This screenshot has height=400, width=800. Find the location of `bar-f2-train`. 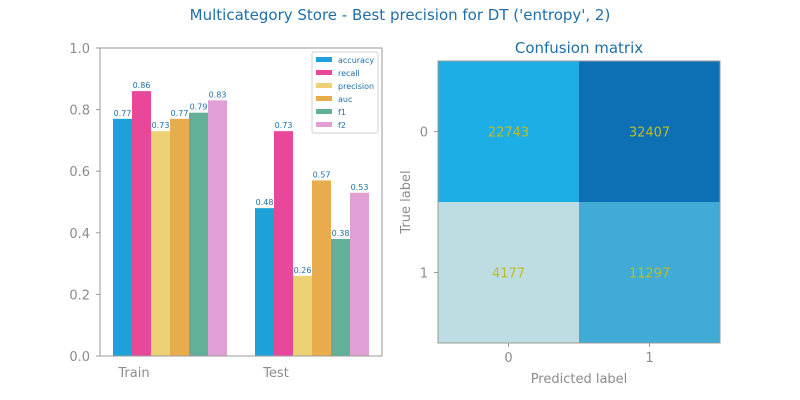

bar-f2-train is located at coordinates (217, 228).